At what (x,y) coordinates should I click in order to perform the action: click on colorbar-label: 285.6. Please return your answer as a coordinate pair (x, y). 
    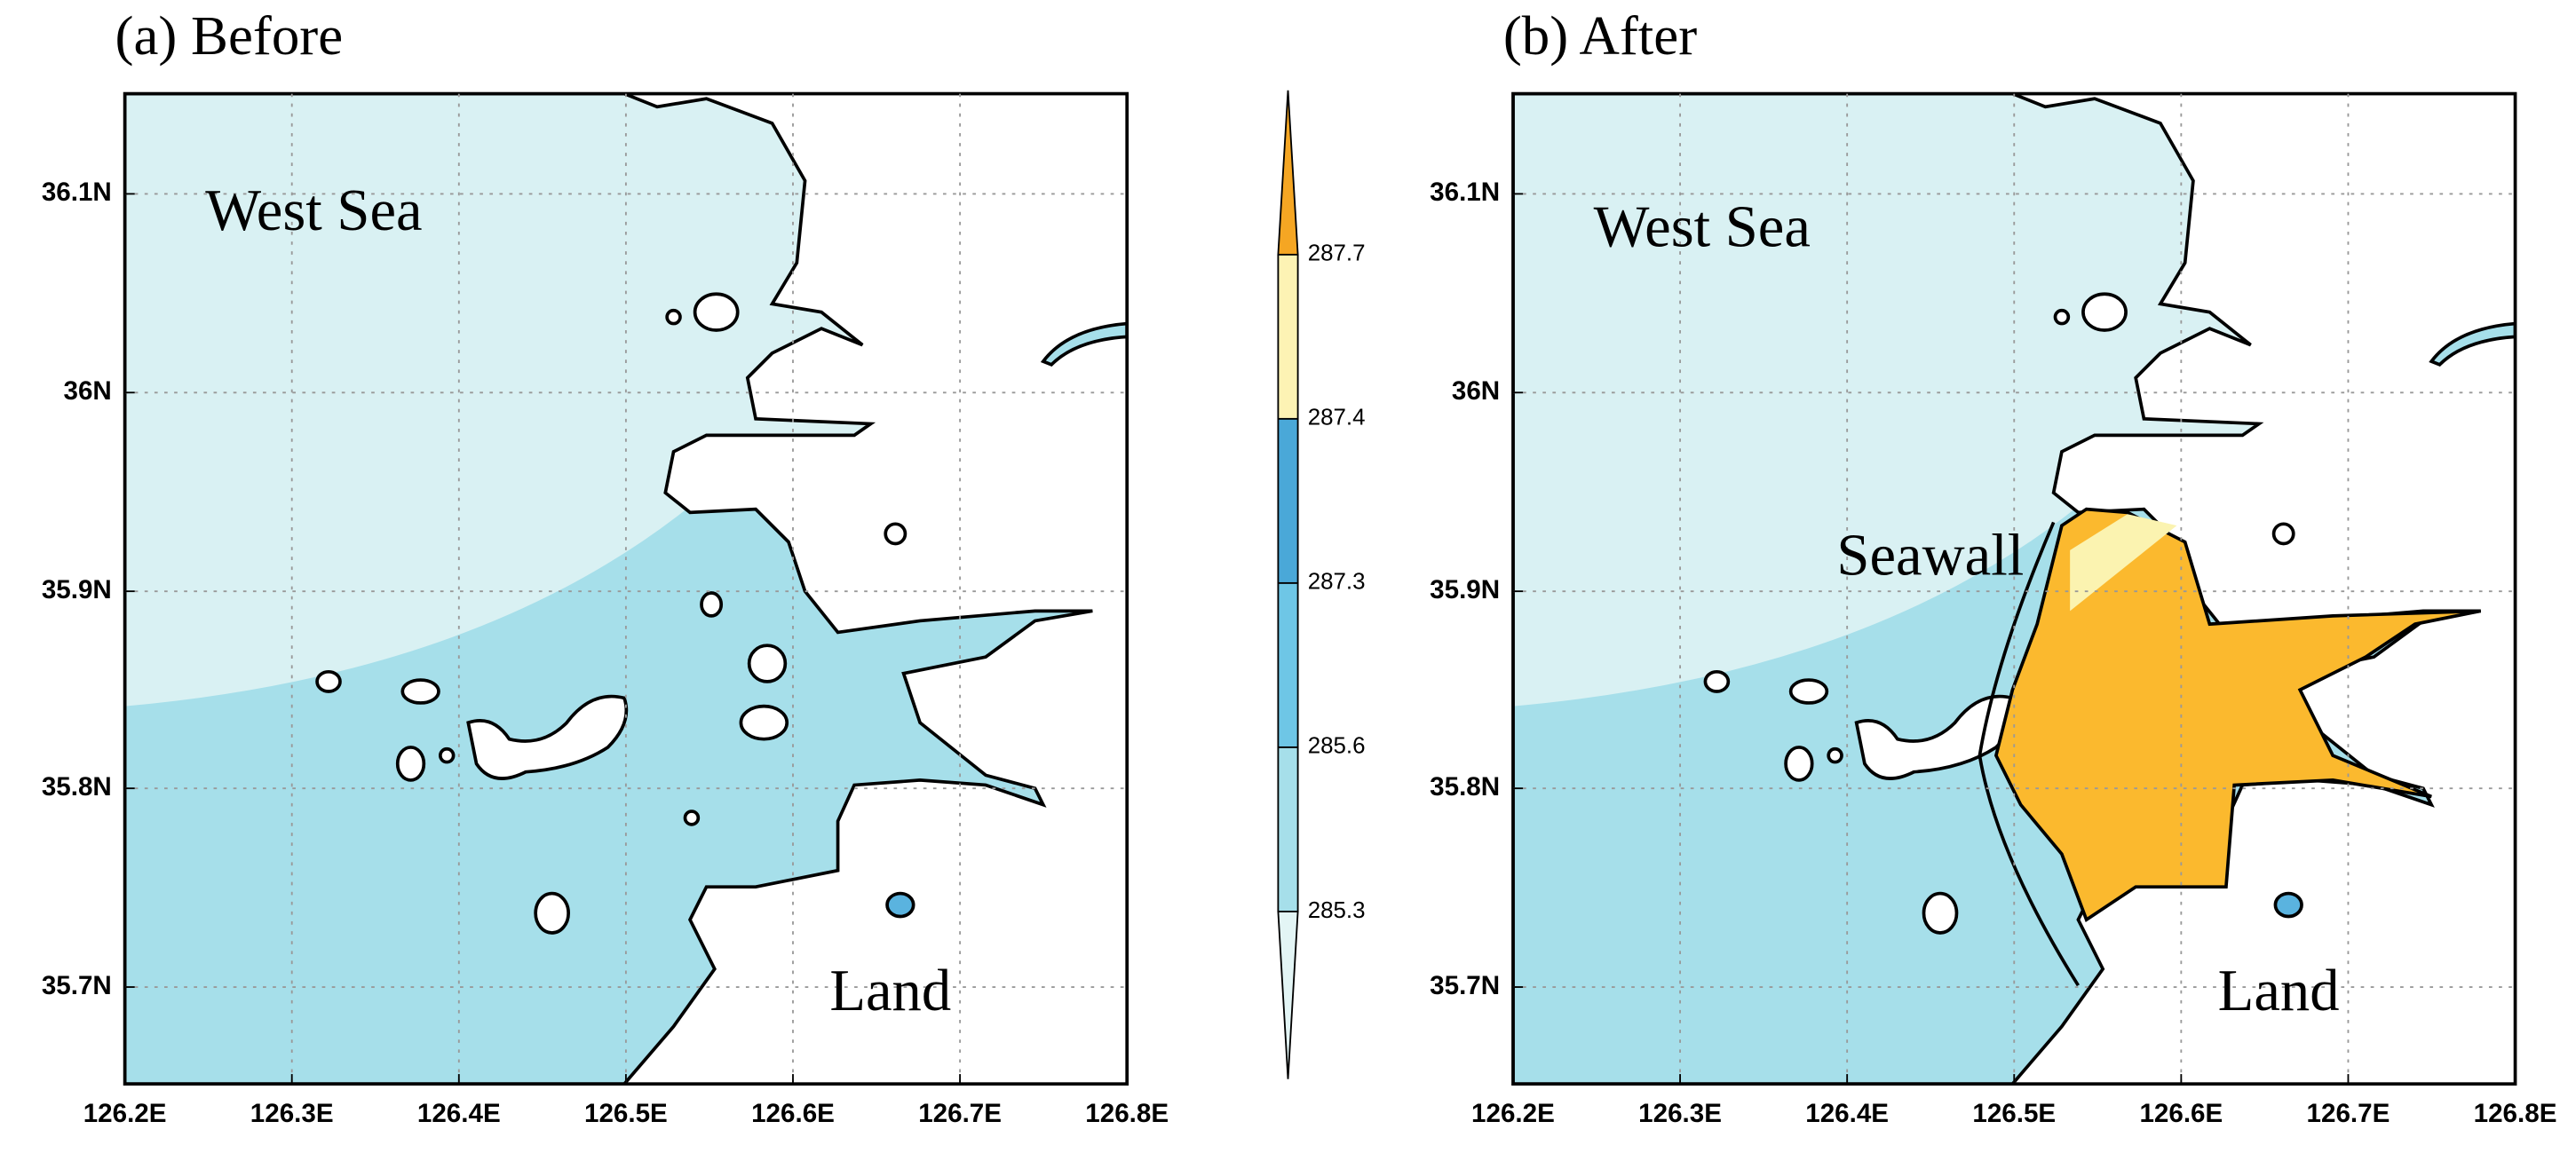
    Looking at the image, I should click on (1337, 746).